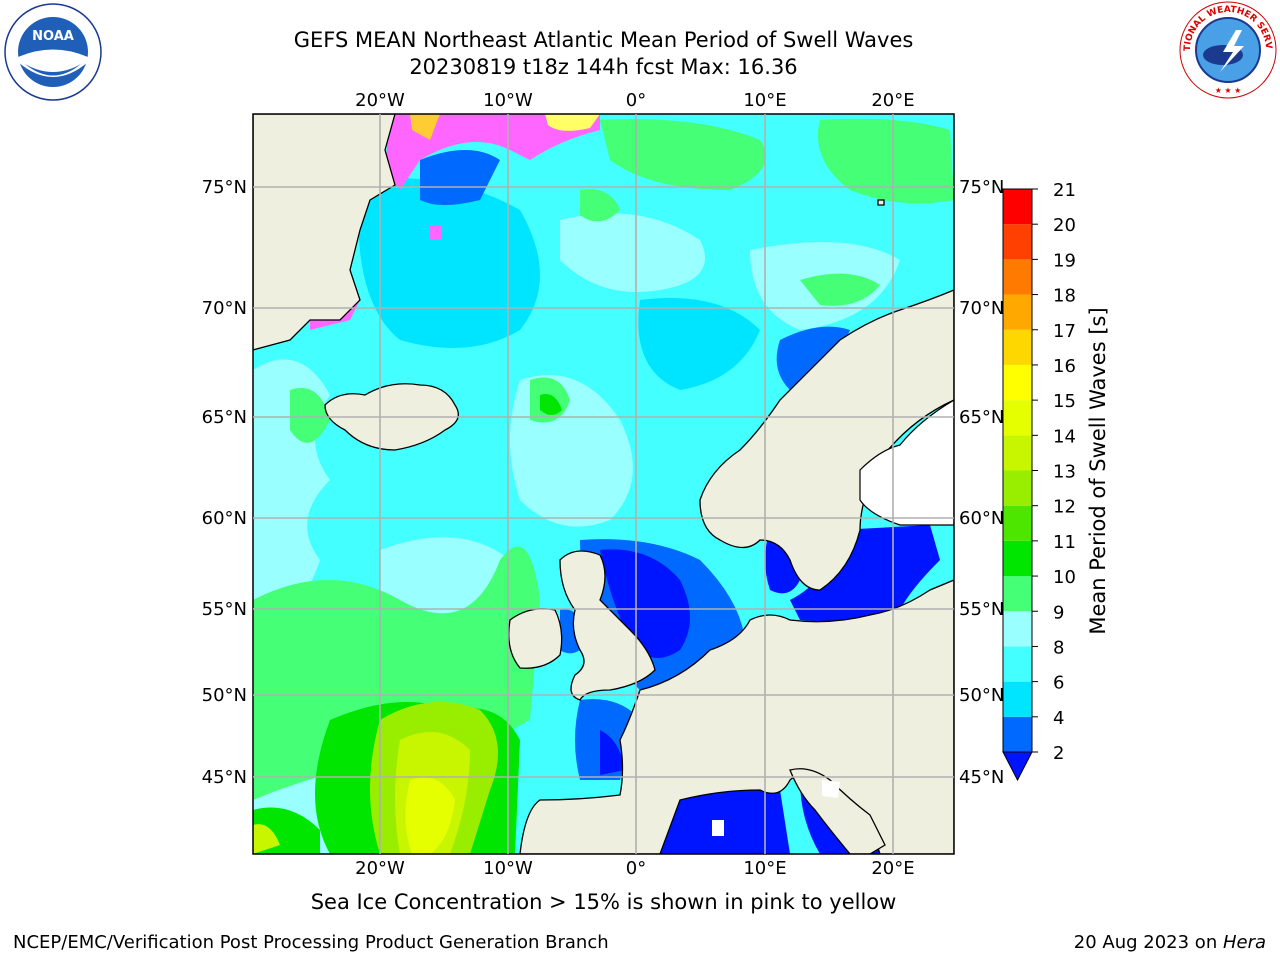  Describe the element at coordinates (607, 625) in the screenshot. I see `great-britain-land` at that location.